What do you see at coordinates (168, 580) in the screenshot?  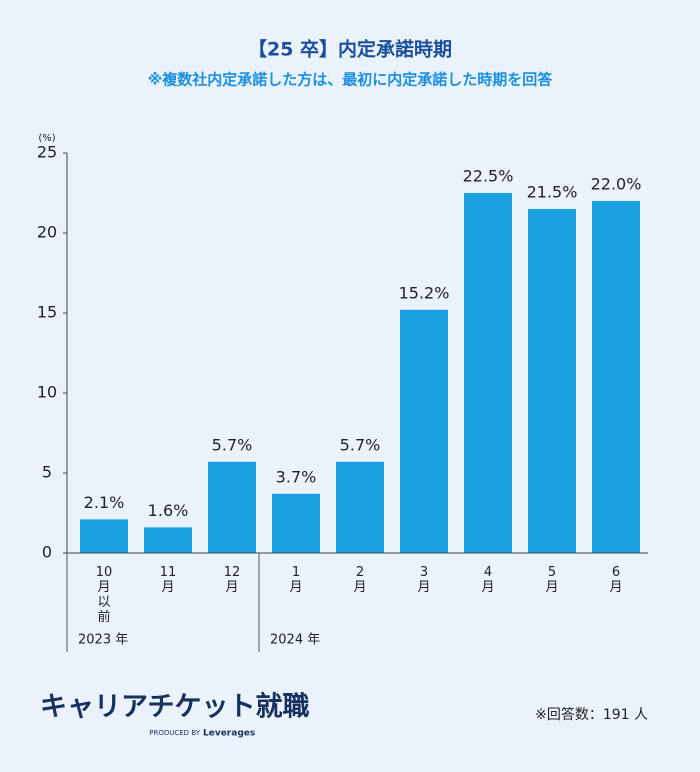 I see `x-tick-label: 11 月` at bounding box center [168, 580].